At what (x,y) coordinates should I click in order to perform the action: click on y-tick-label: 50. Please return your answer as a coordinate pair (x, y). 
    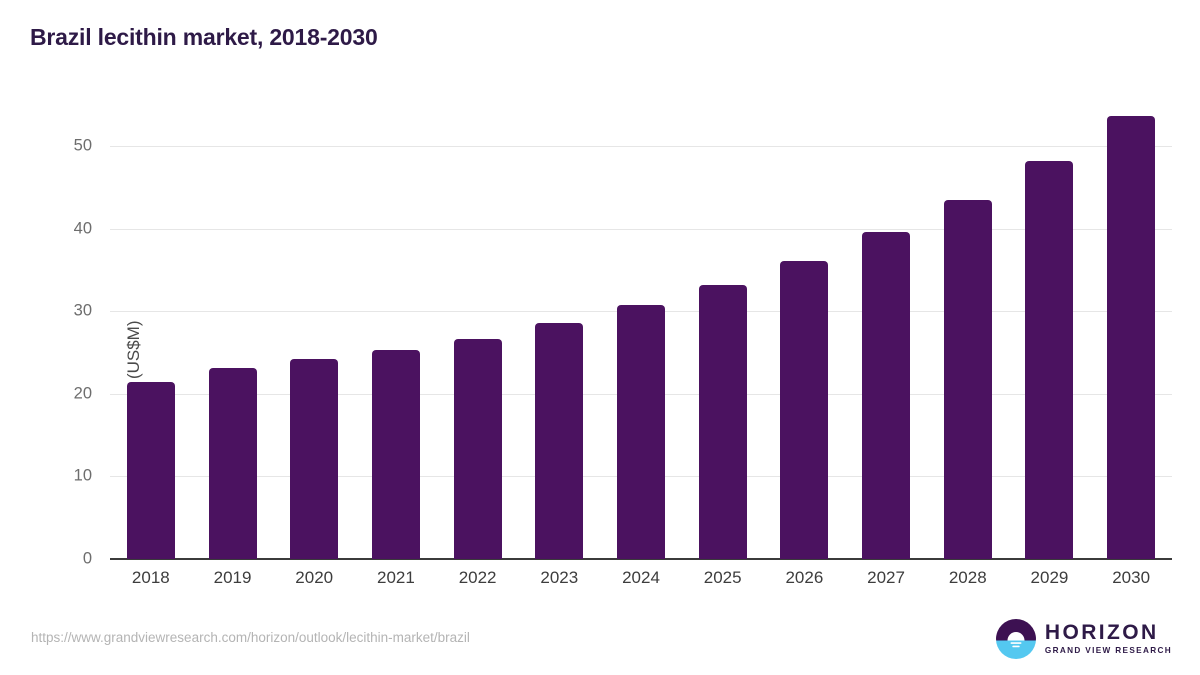
    Looking at the image, I should click on (82, 145).